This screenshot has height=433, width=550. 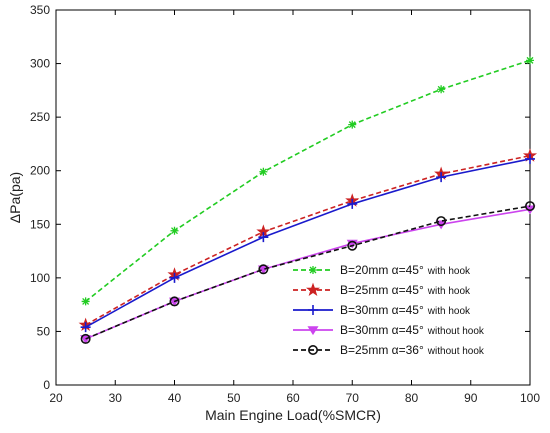 I want to click on legend-label: B=25mm α=45° with hook, so click(x=405, y=290).